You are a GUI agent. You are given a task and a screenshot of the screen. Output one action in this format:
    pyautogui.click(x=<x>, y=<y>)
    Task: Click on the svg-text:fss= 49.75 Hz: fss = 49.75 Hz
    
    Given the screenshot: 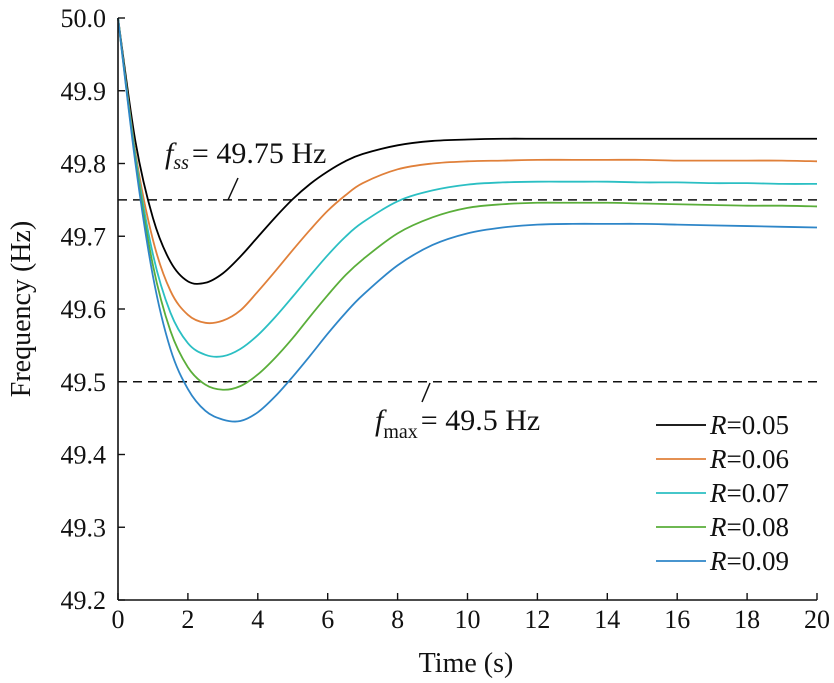 What is the action you would take?
    pyautogui.click(x=245, y=155)
    